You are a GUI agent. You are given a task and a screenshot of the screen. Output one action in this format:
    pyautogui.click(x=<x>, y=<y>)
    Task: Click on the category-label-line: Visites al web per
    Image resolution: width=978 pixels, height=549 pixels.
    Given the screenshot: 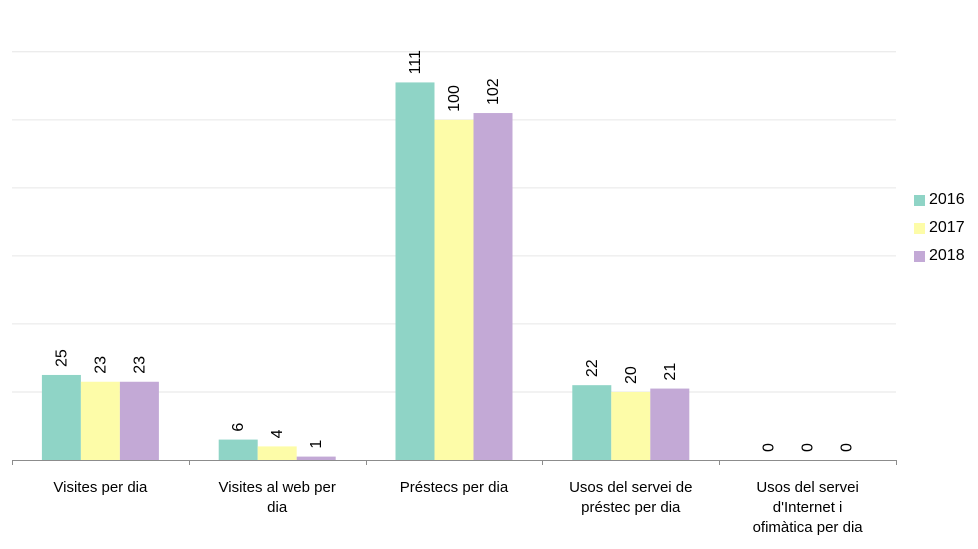 What is the action you would take?
    pyautogui.click(x=277, y=487)
    